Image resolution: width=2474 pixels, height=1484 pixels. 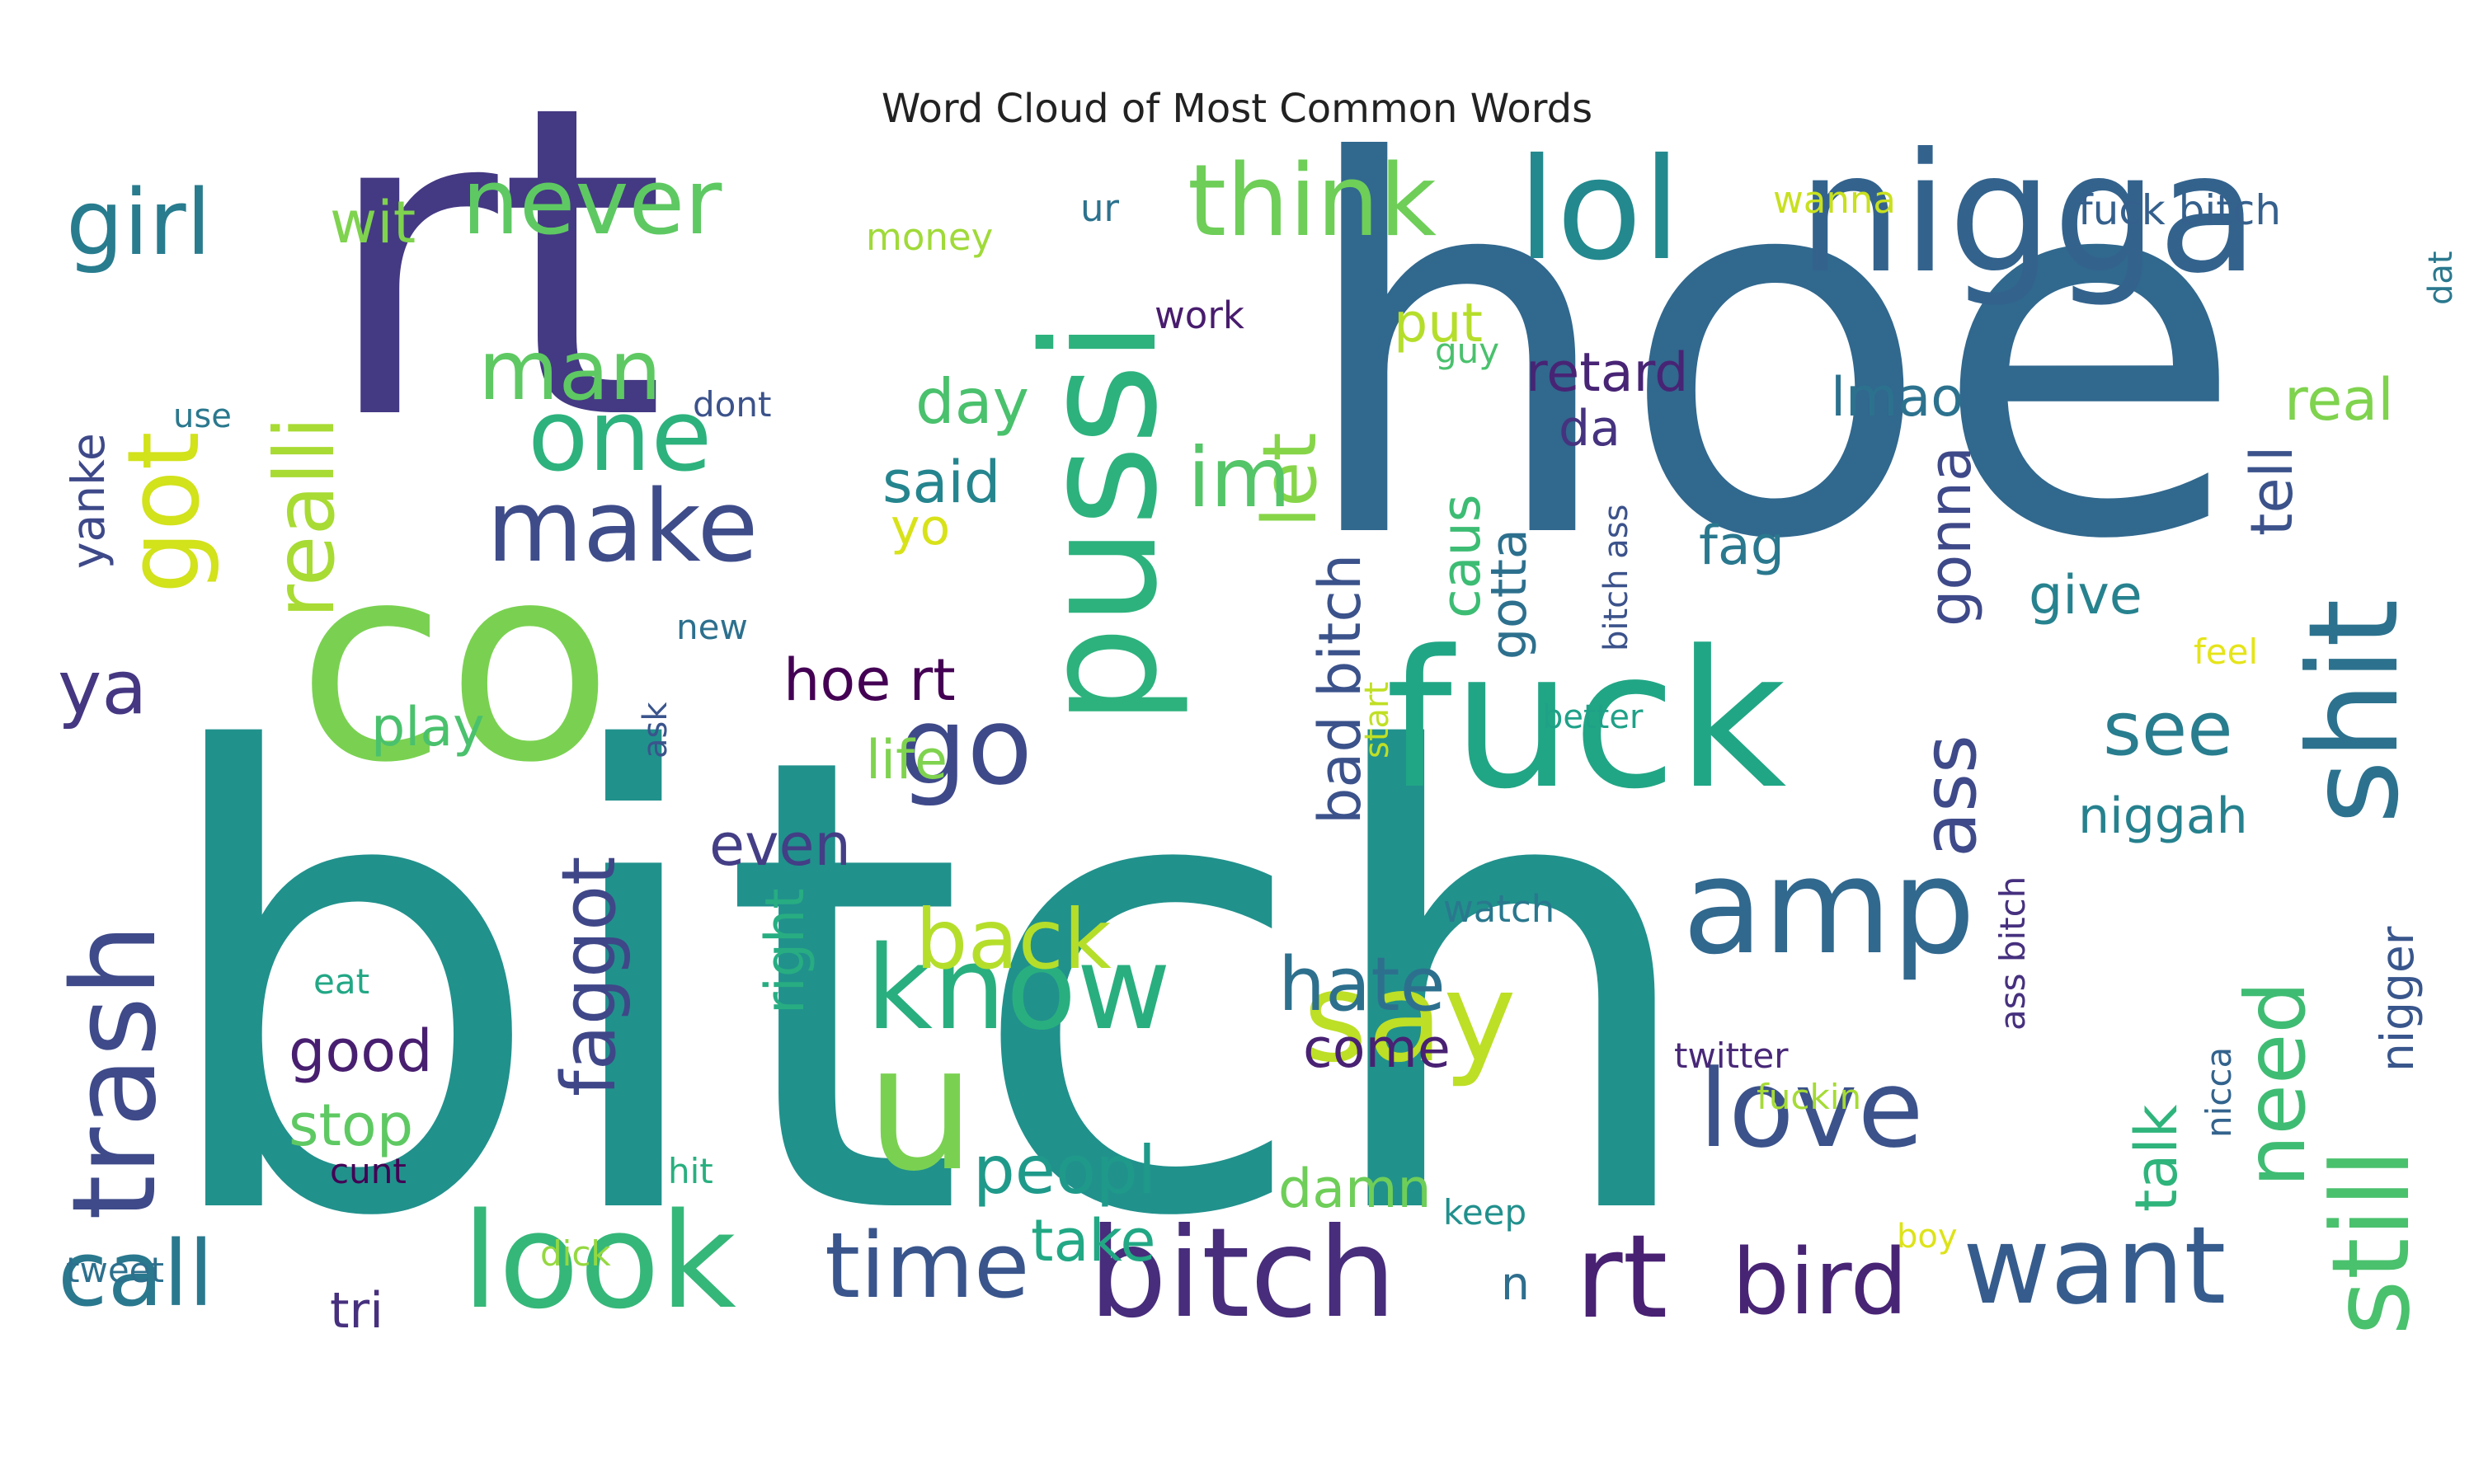 I want to click on word-lol-7: lol, so click(x=1599, y=210).